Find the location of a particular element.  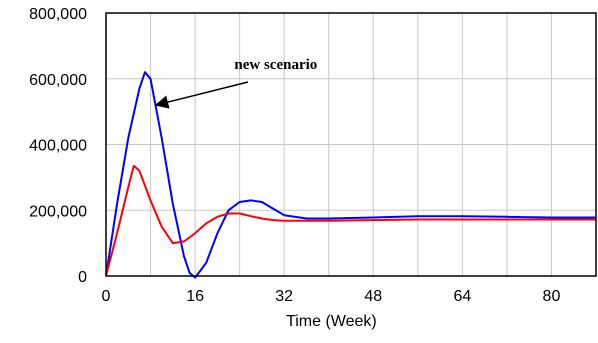

x-axis-label: Time (Week) is located at coordinates (331, 321).